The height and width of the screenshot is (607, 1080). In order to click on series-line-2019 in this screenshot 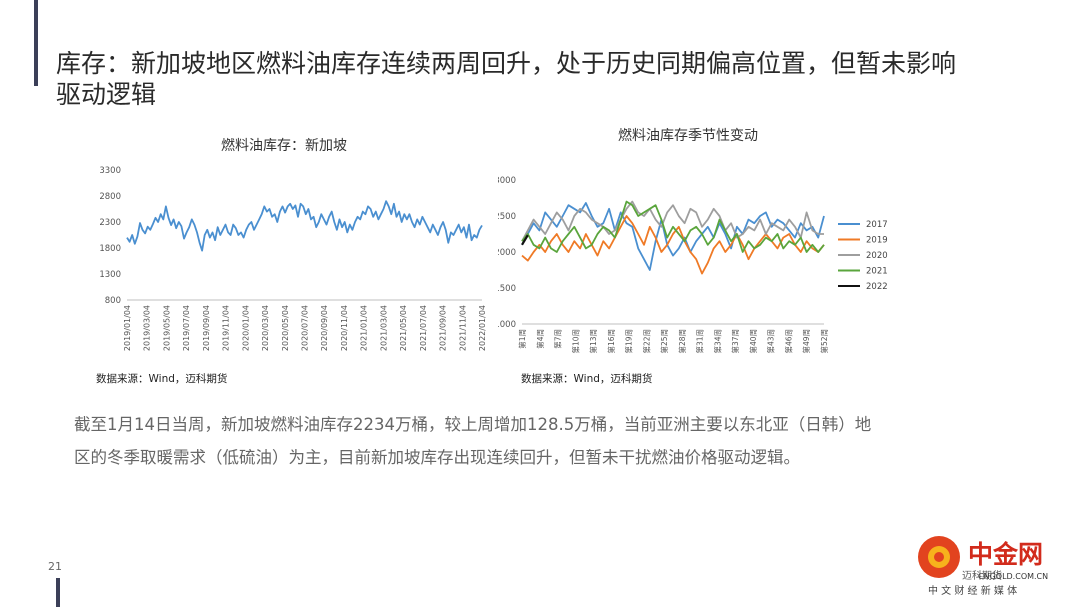, I will do `click(673, 245)`.